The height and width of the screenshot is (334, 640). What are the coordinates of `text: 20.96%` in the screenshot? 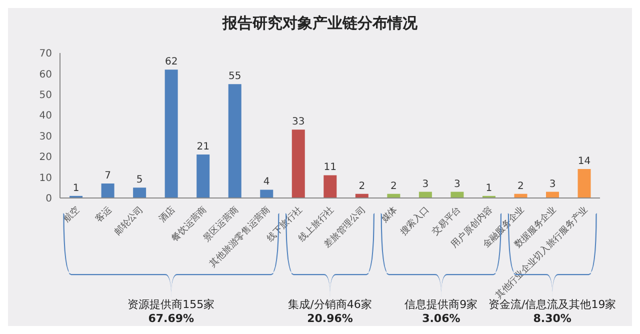 It's located at (330, 318).